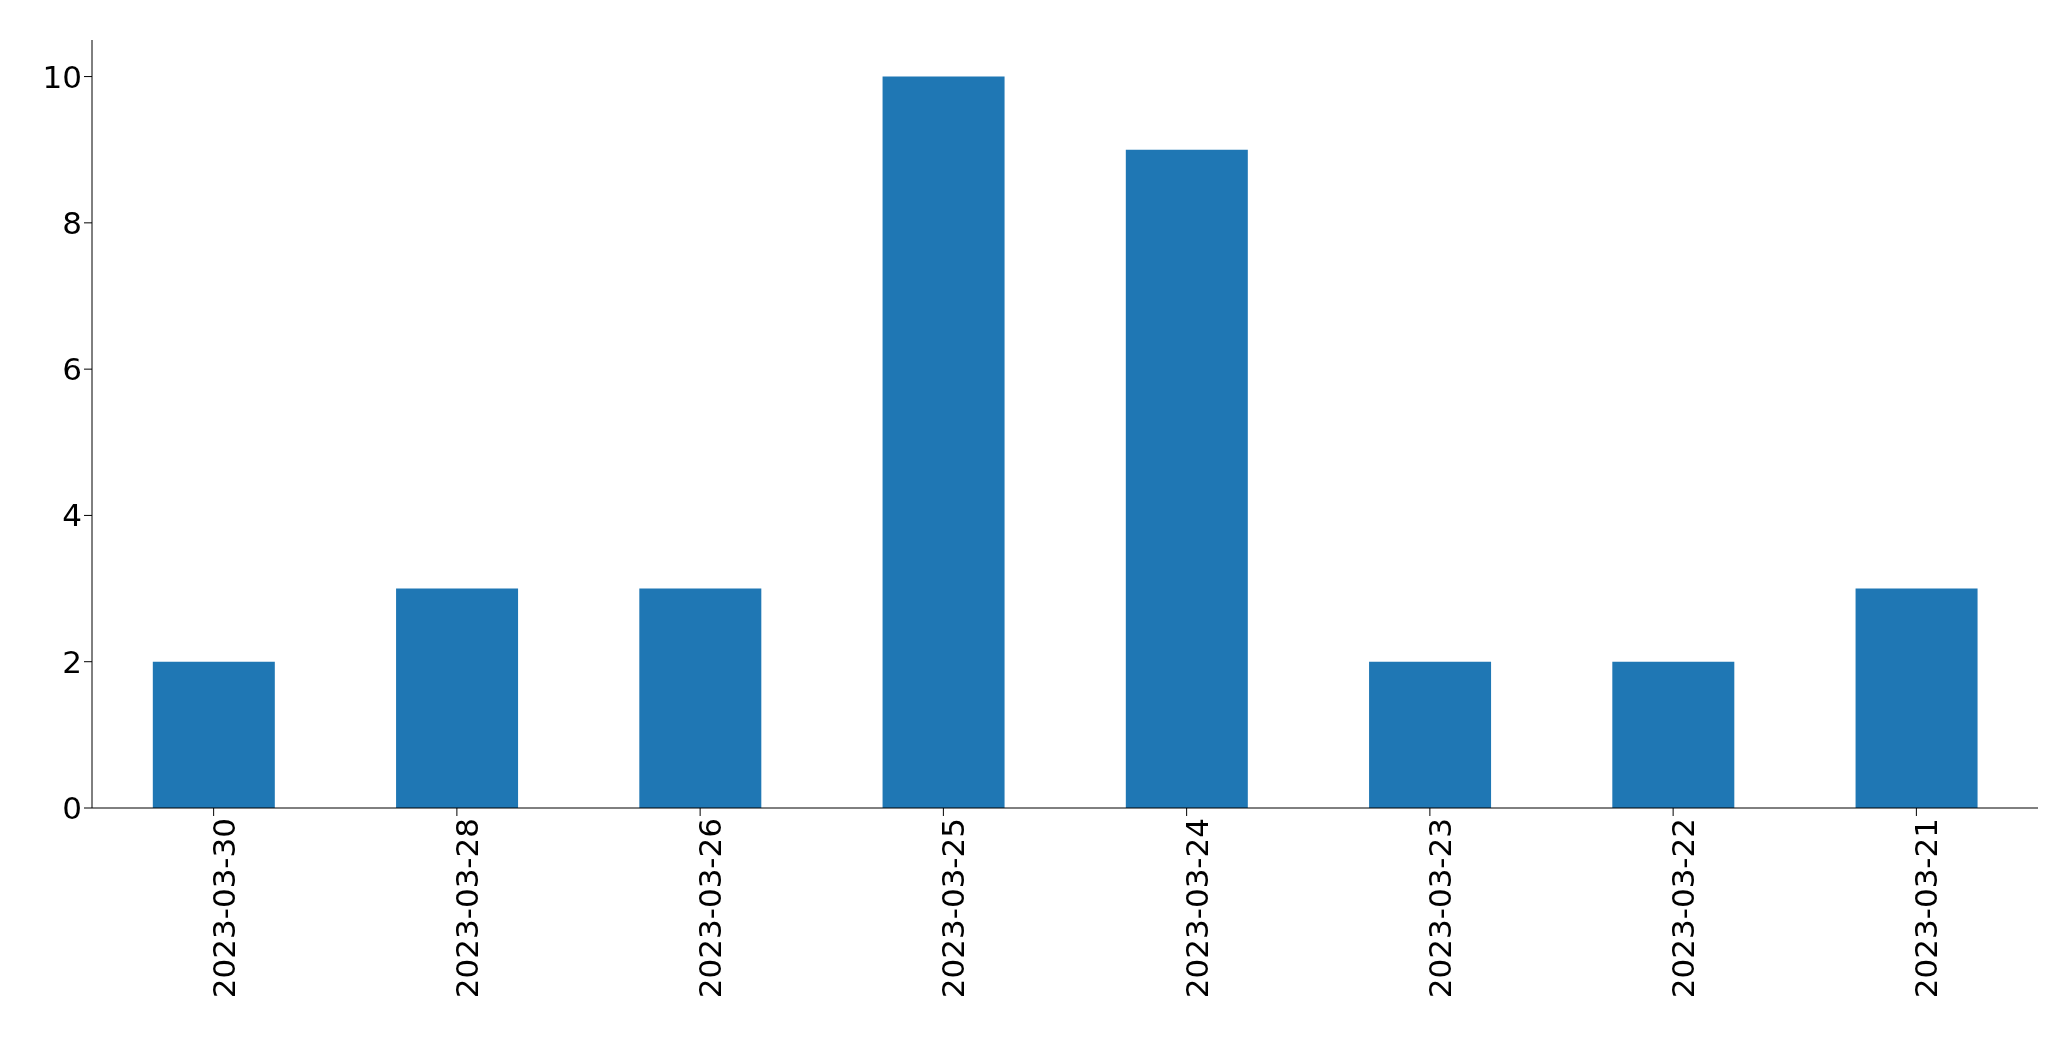 This screenshot has width=2071, height=1061. Describe the element at coordinates (1926, 908) in the screenshot. I see `x-tick-label: 2023-03-21` at that location.